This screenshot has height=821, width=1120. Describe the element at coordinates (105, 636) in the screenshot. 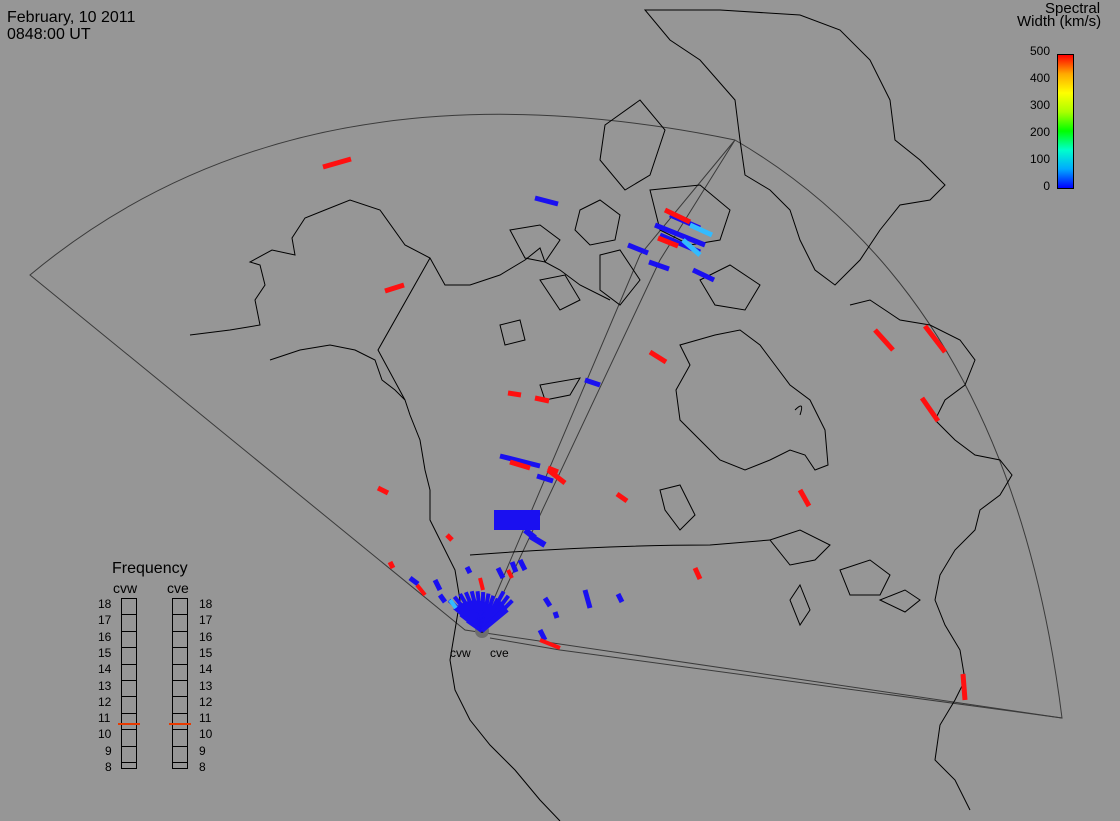

I see `frequency-tick-left: 16` at that location.